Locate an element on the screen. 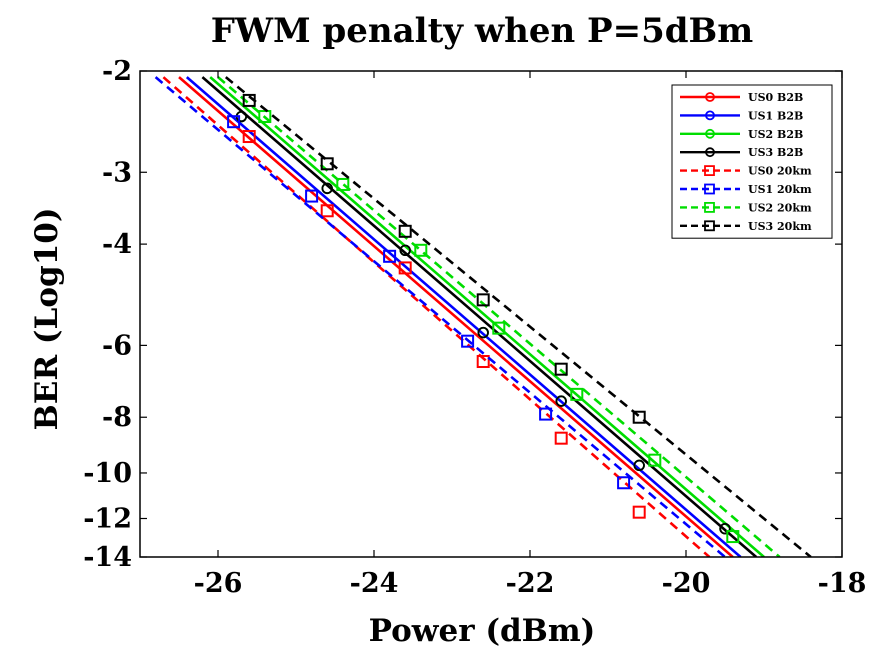 Image resolution: width=870 pixels, height=647 pixels. legend-label: US1 20km is located at coordinates (780, 189).